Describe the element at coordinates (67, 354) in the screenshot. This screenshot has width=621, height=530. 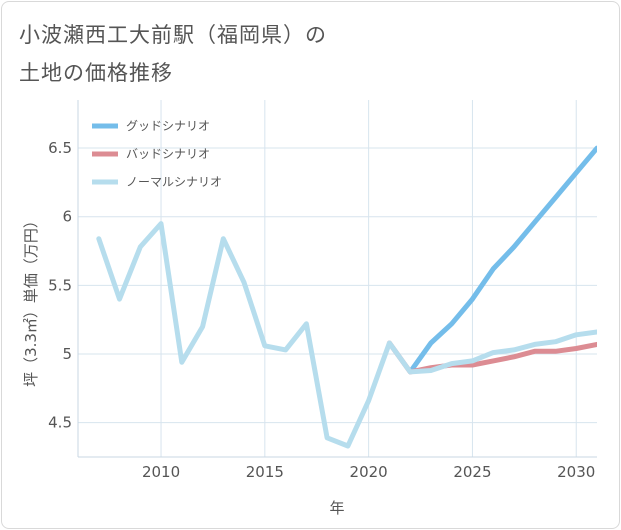
I see `y-tick-label: 5` at that location.